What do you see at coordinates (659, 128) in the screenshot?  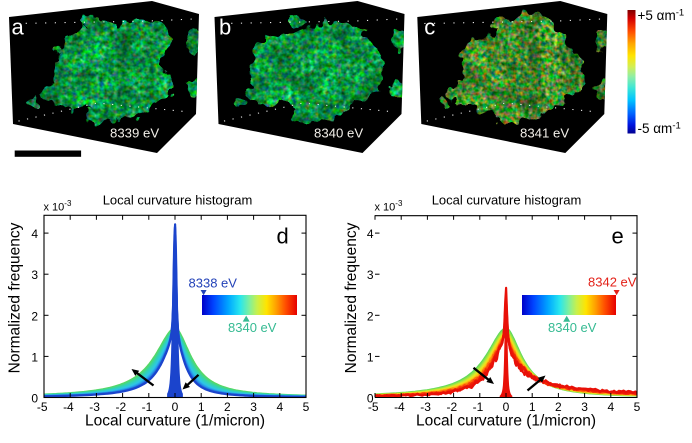 I see `svg-text: -5 αm-1` at bounding box center [659, 128].